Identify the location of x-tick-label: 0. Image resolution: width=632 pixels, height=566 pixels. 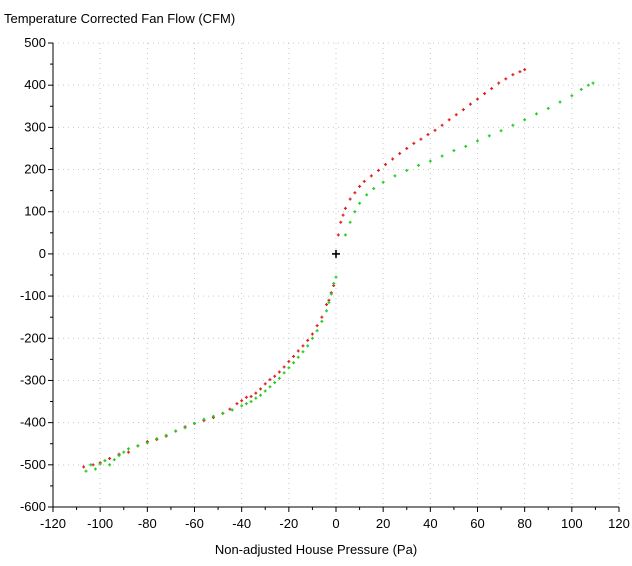
(335, 523).